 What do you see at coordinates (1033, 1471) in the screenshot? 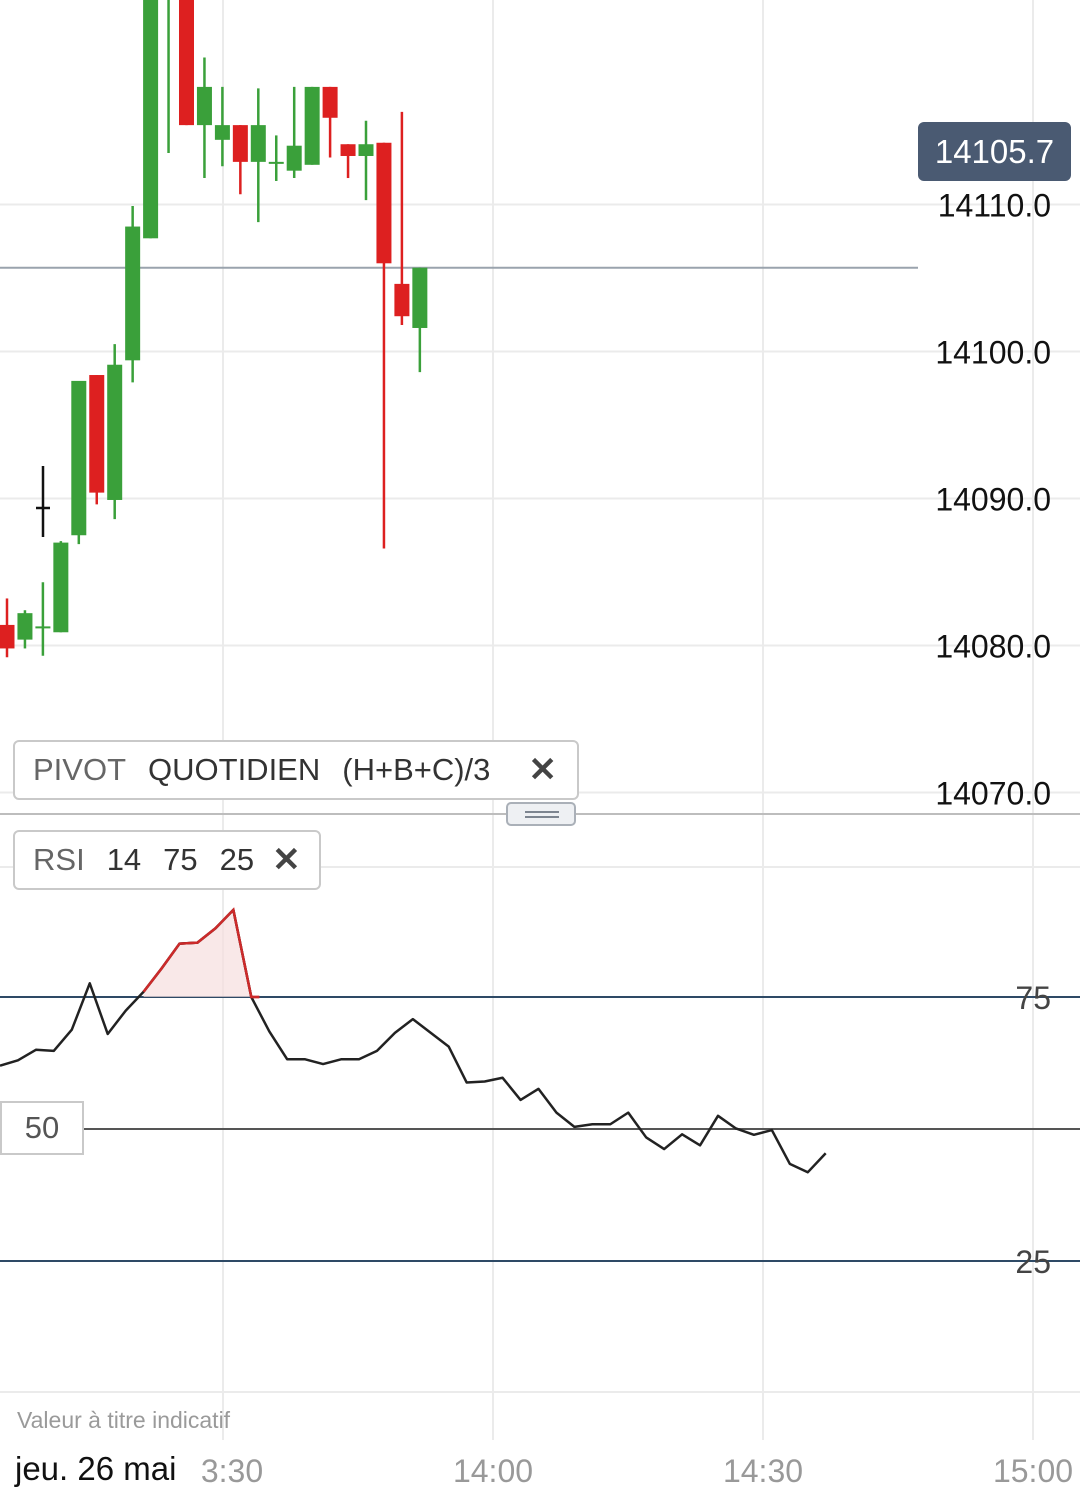
I see `time-tick-label: 15:00` at bounding box center [1033, 1471].